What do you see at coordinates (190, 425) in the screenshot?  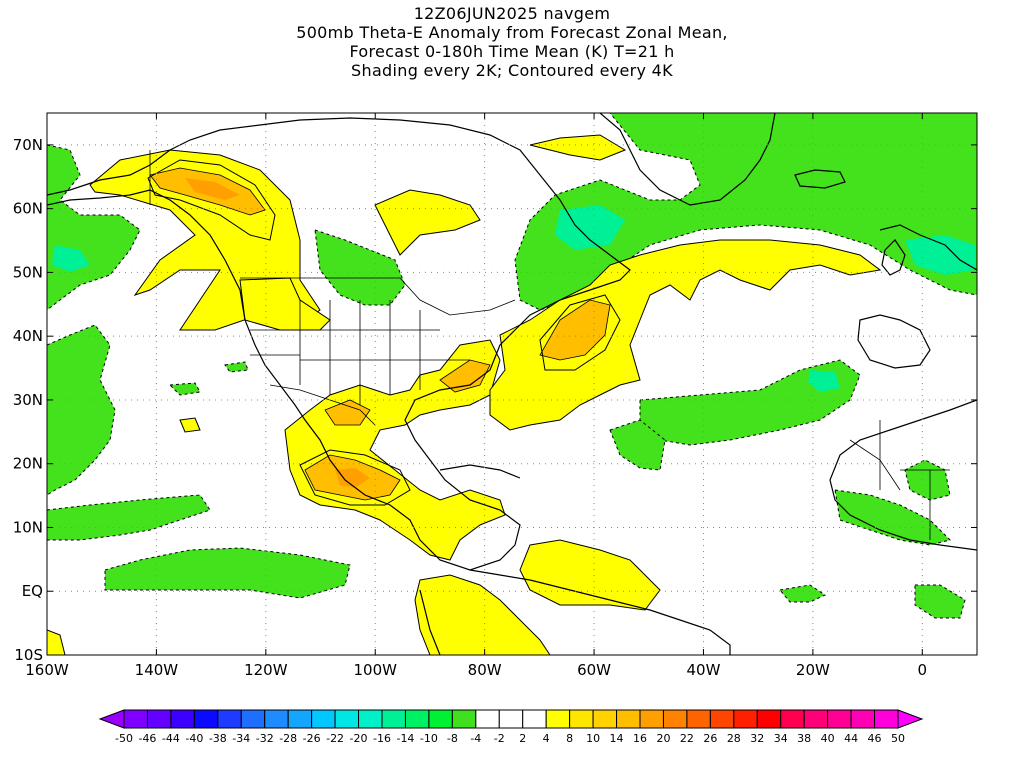 I see `yellow-region-east-pacific` at bounding box center [190, 425].